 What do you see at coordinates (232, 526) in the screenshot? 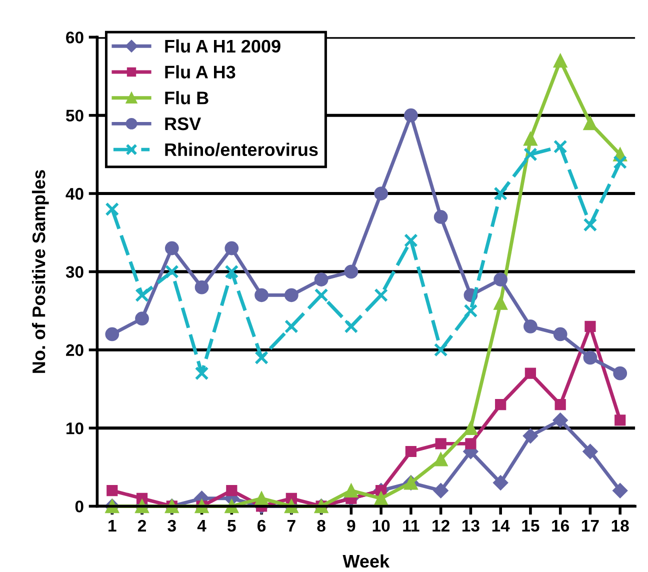
I see `x-tick-label: 5` at bounding box center [232, 526].